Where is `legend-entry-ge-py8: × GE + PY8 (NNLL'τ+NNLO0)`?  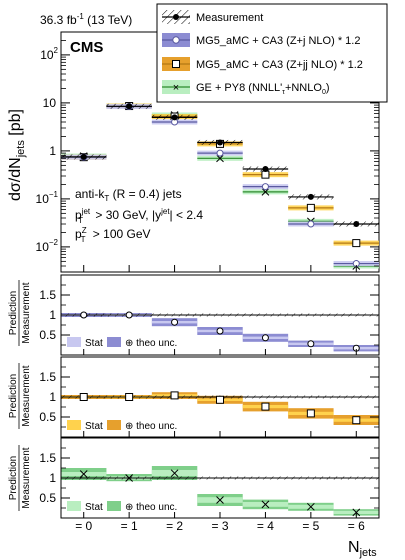 legend-entry-ge-py8: × GE + PY8 (NNLL'τ+NNLO0) is located at coordinates (246, 88).